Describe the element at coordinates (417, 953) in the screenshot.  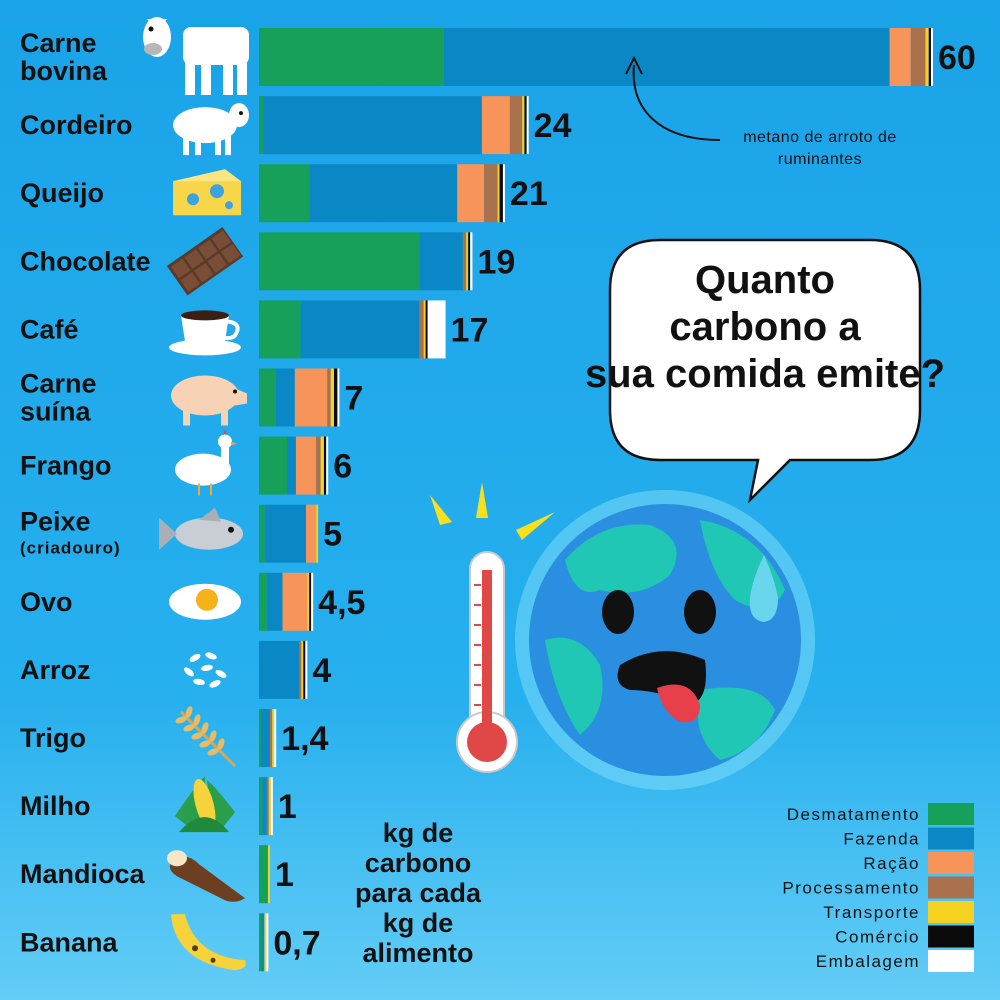
I see `unit-line-5: alimento` at that location.